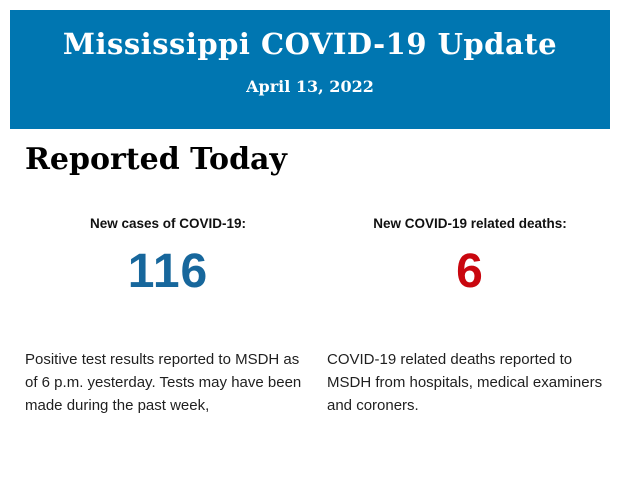  What do you see at coordinates (470, 223) in the screenshot?
I see `deaths-label: New COVID-19 related deaths:` at bounding box center [470, 223].